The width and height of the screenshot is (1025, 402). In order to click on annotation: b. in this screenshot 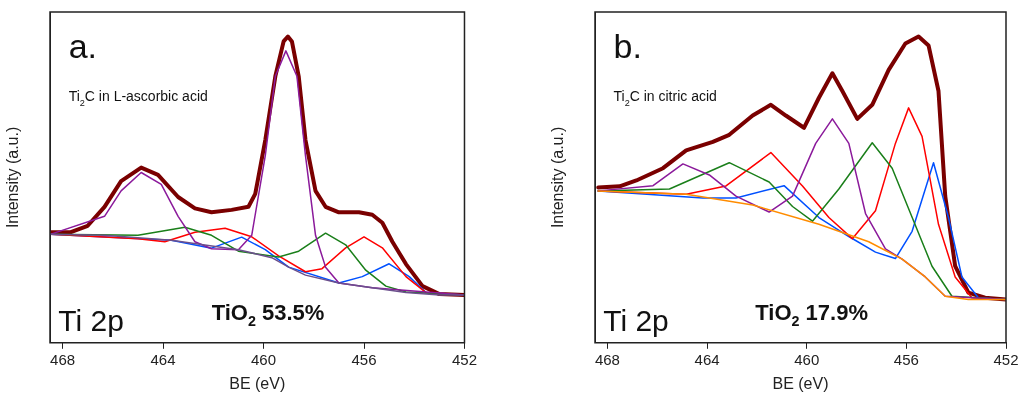, I will do `click(627, 46)`.